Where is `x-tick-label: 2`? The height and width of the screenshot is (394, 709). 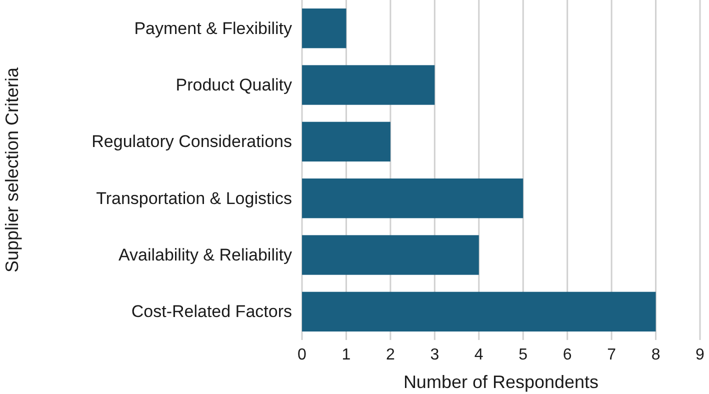
x-tick-label: 2 is located at coordinates (390, 355).